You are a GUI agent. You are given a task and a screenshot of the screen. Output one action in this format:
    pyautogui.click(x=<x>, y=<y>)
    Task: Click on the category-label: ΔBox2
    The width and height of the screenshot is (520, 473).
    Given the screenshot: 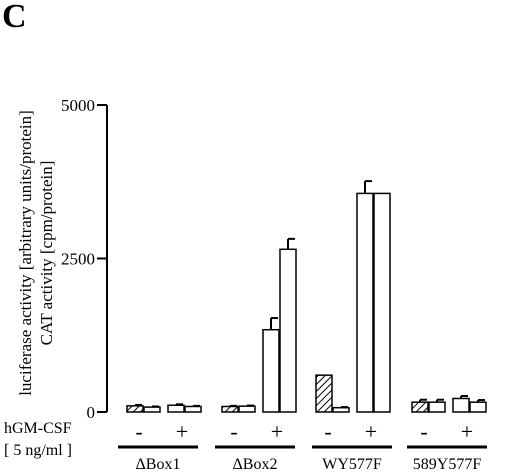 What is the action you would take?
    pyautogui.click(x=255, y=464)
    